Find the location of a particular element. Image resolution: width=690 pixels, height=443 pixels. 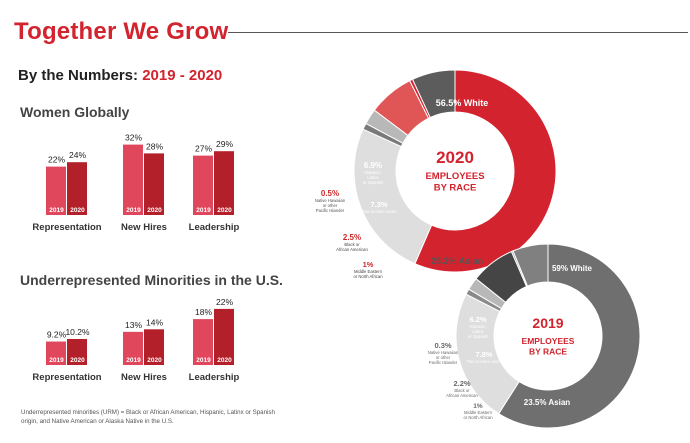

donut-slice-value: 7.3% is located at coordinates (378, 204).